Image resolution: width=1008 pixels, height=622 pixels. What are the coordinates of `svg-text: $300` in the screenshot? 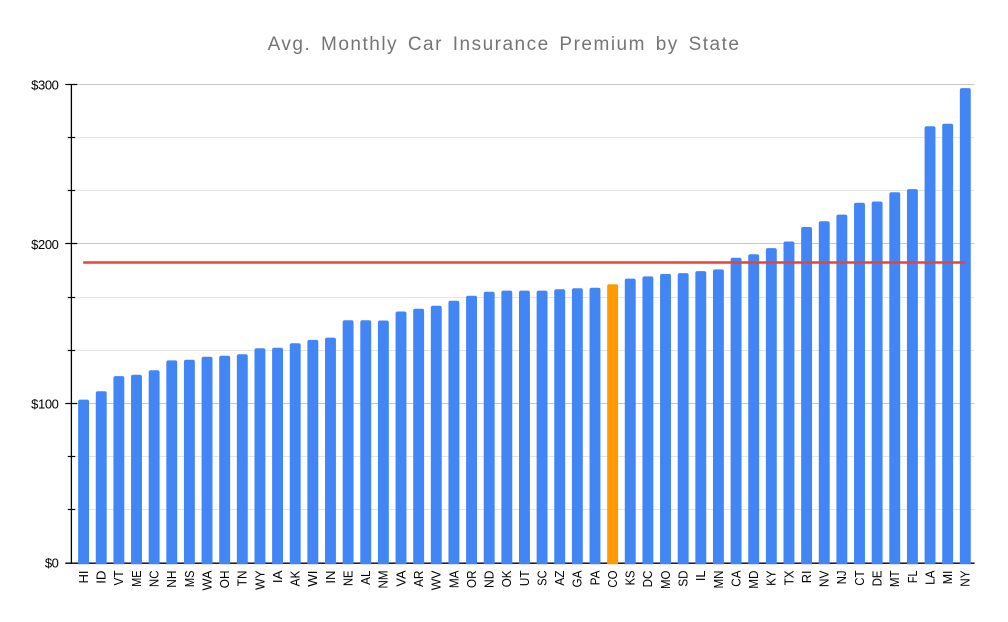 It's located at (44, 84).